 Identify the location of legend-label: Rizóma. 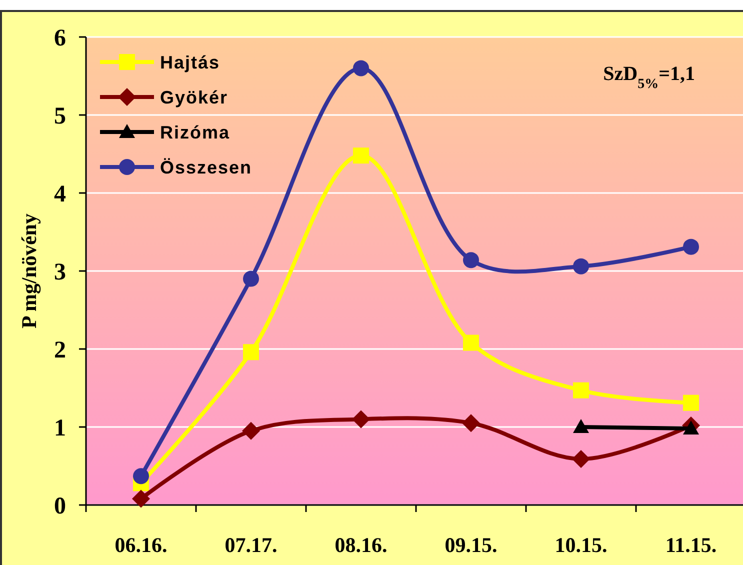
(195, 132).